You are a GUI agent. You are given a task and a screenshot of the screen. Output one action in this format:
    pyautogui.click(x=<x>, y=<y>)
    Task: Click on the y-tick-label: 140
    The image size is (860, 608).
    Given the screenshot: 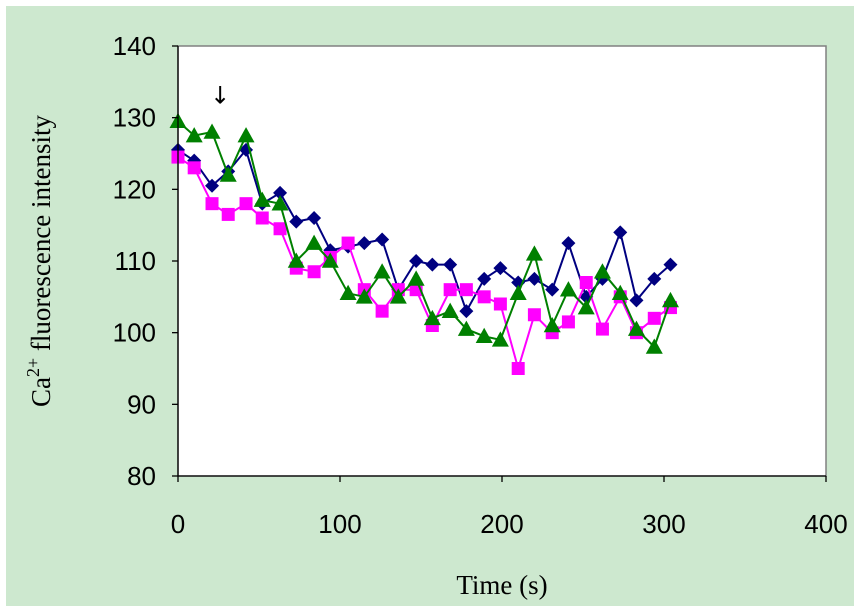 What is the action you would take?
    pyautogui.click(x=134, y=46)
    